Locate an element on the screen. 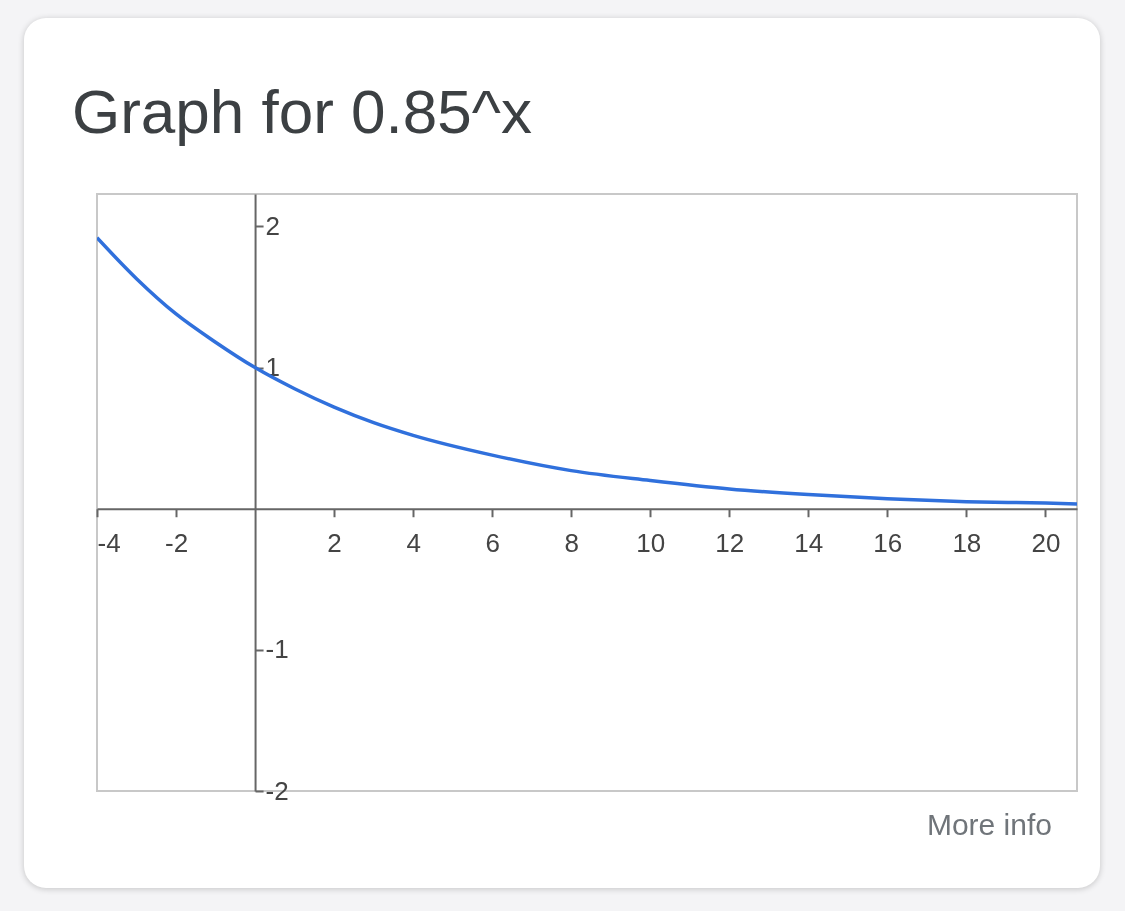 The height and width of the screenshot is (911, 1125). x-tick-label: 18 is located at coordinates (967, 543).